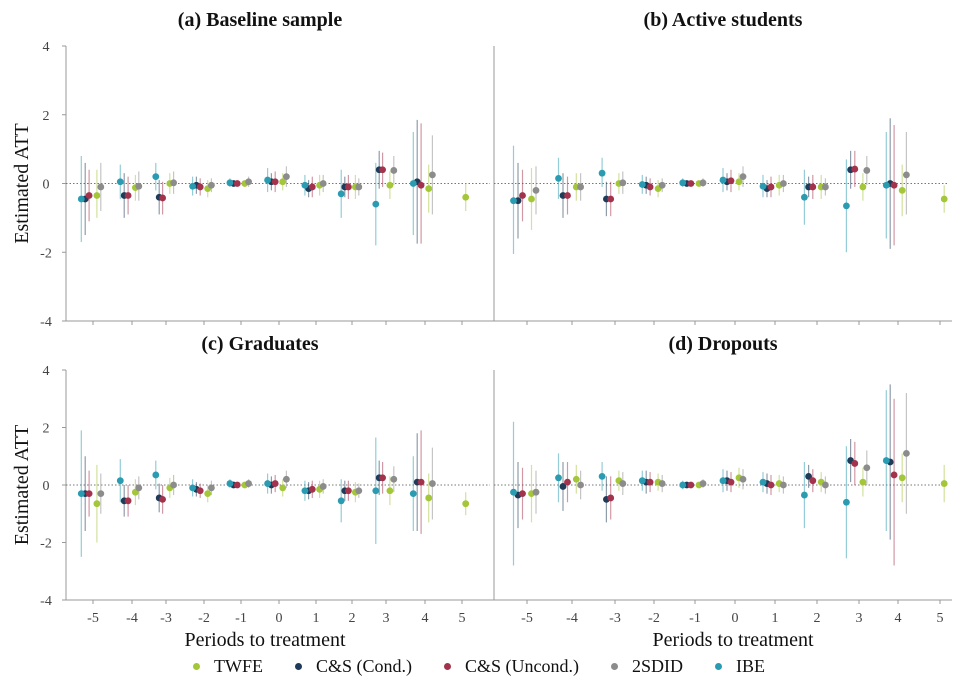 The height and width of the screenshot is (682, 958). What do you see at coordinates (898, 618) in the screenshot?
I see `x-tick-label: 4` at bounding box center [898, 618].